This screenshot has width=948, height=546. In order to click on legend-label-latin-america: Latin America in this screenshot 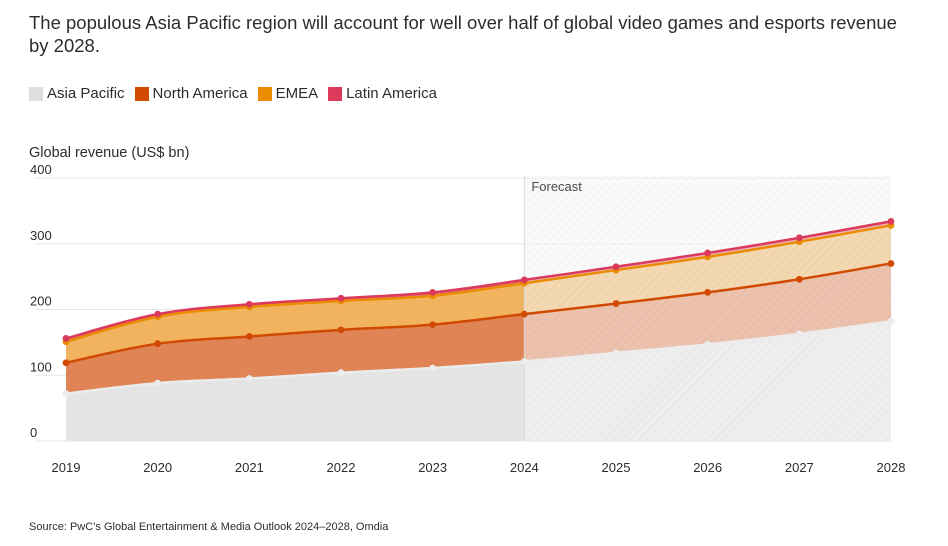, I will do `click(391, 93)`.